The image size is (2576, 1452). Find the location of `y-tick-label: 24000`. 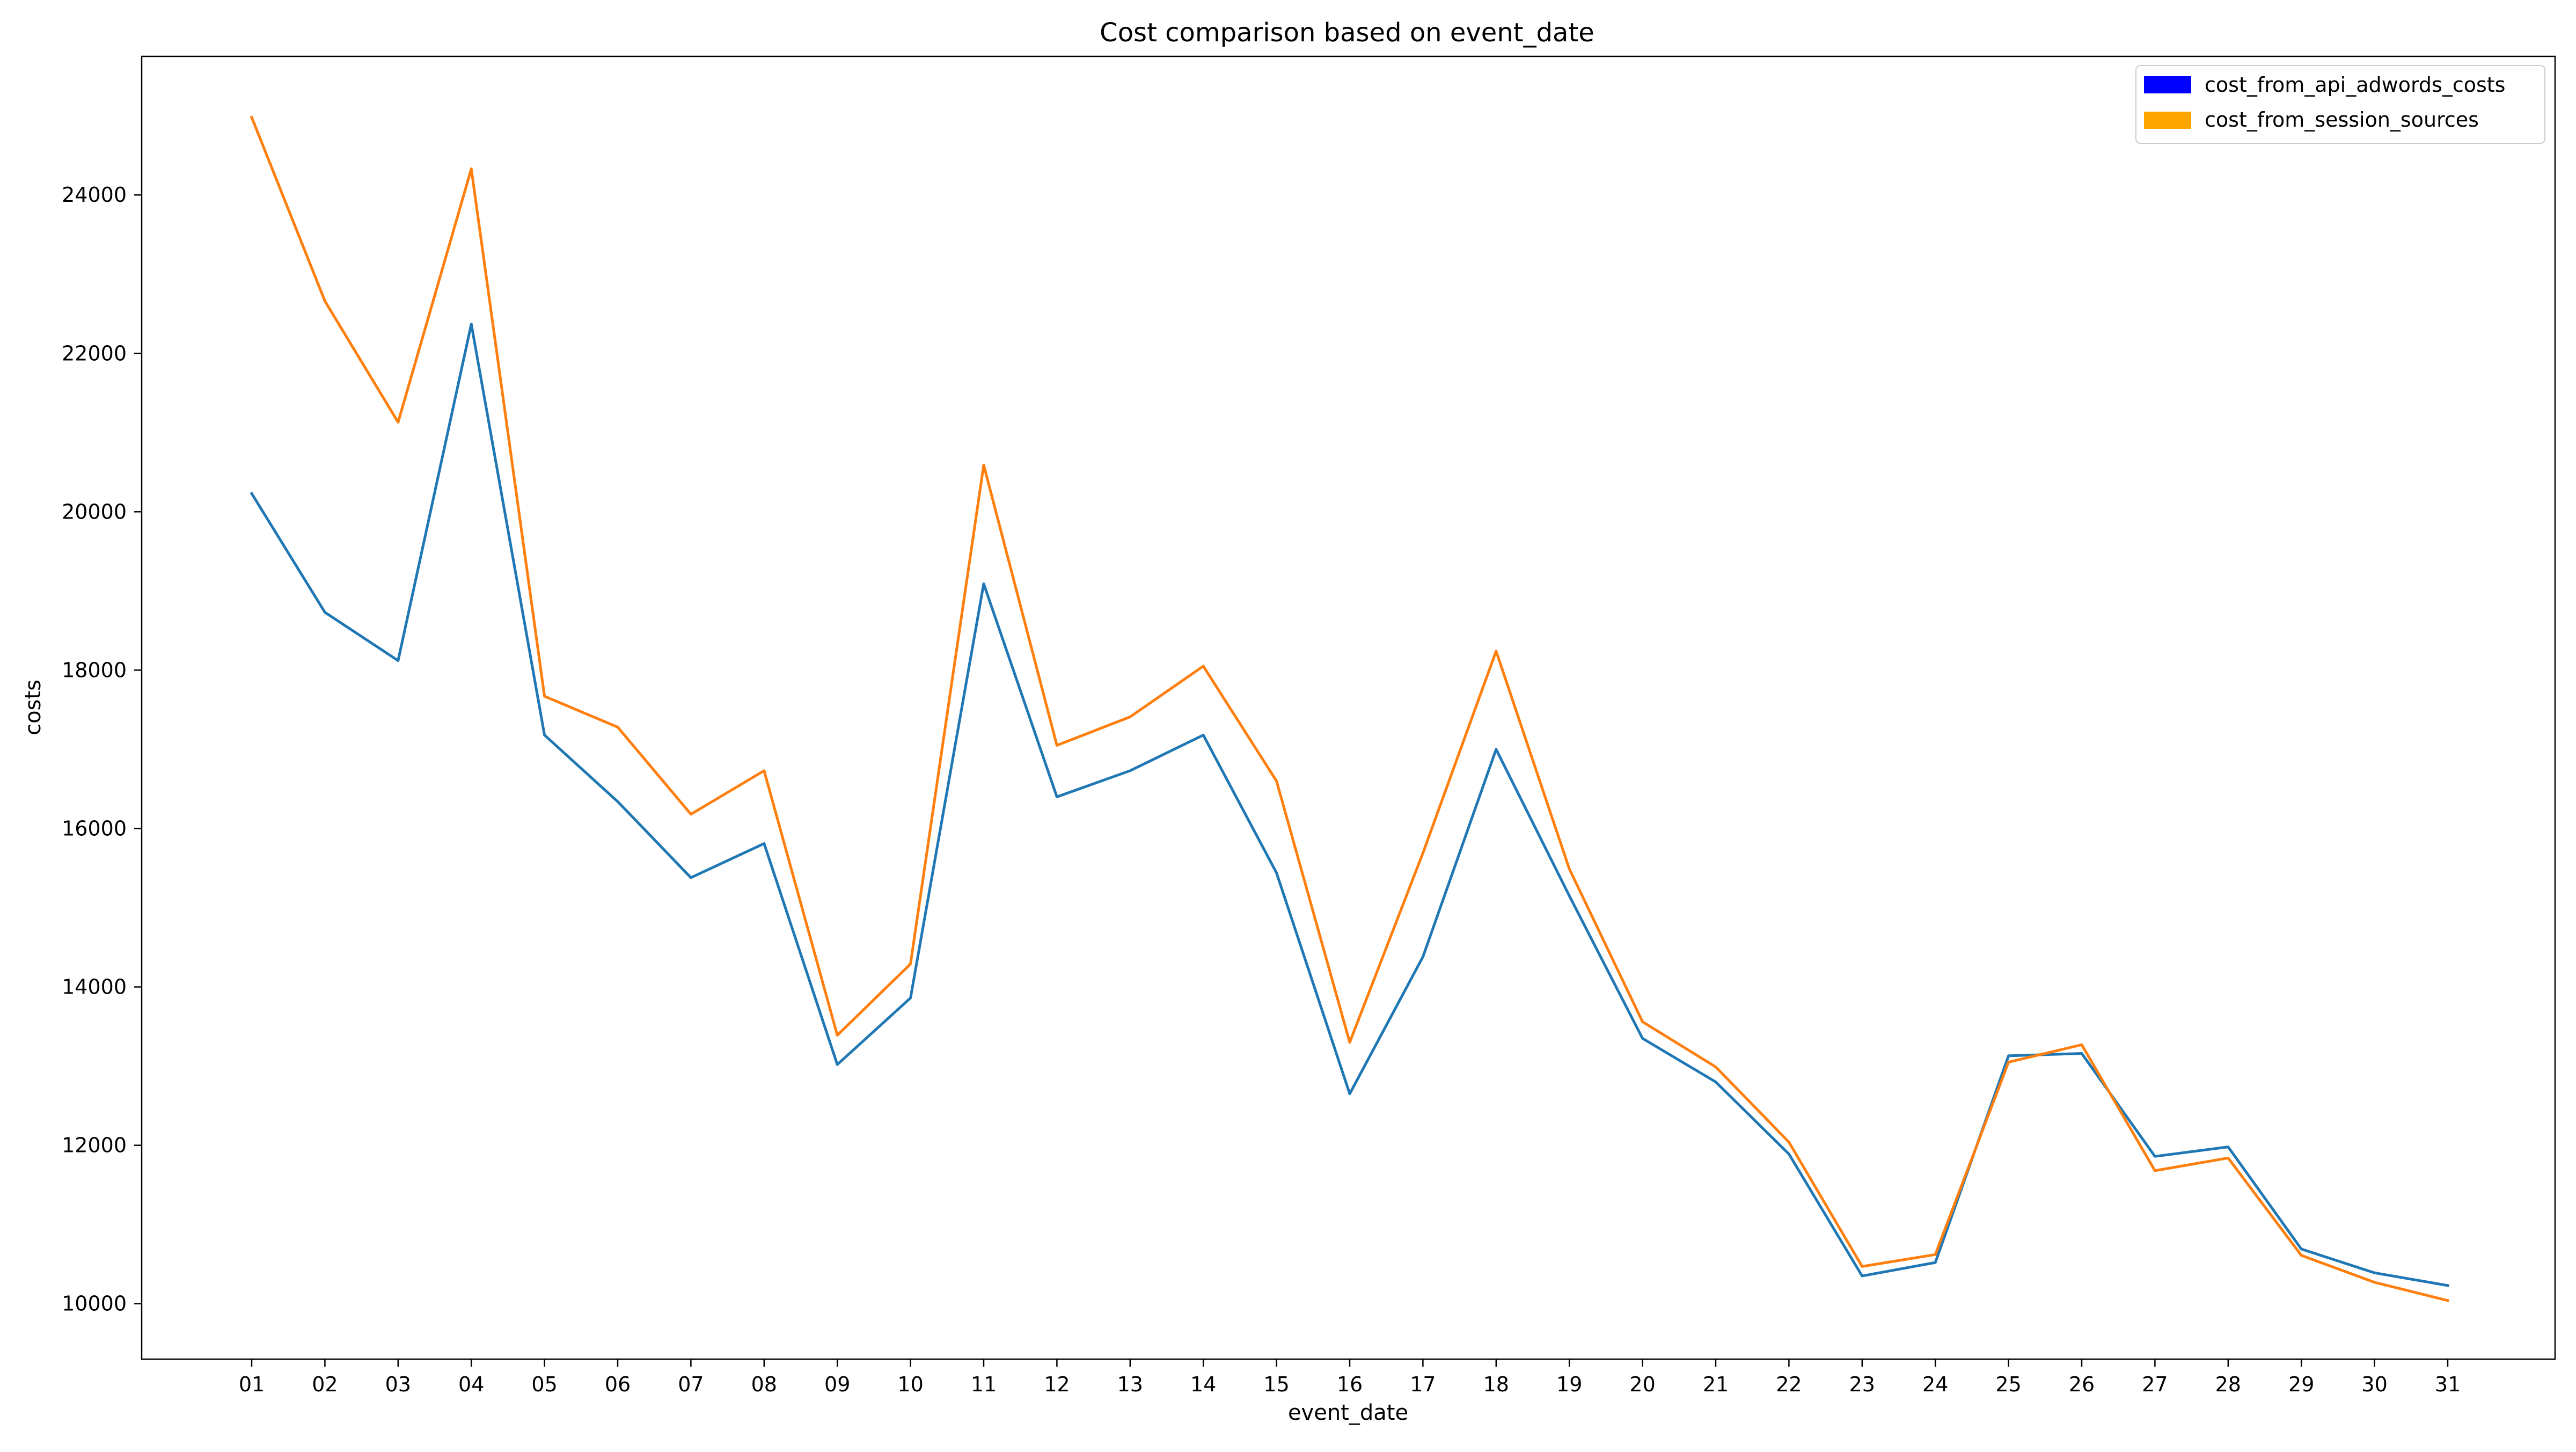

y-tick-label: 24000 is located at coordinates (94, 195).